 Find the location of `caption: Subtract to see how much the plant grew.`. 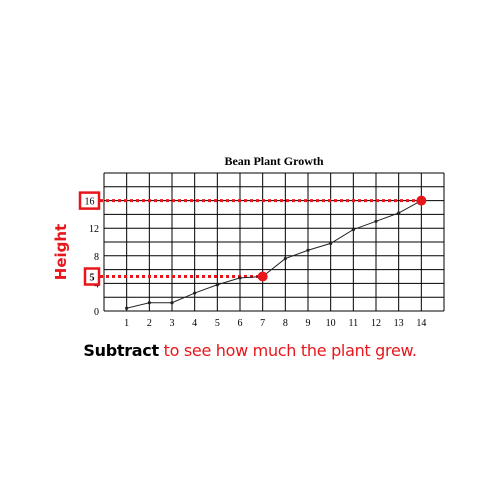

caption: Subtract to see how much the plant grew. is located at coordinates (250, 350).